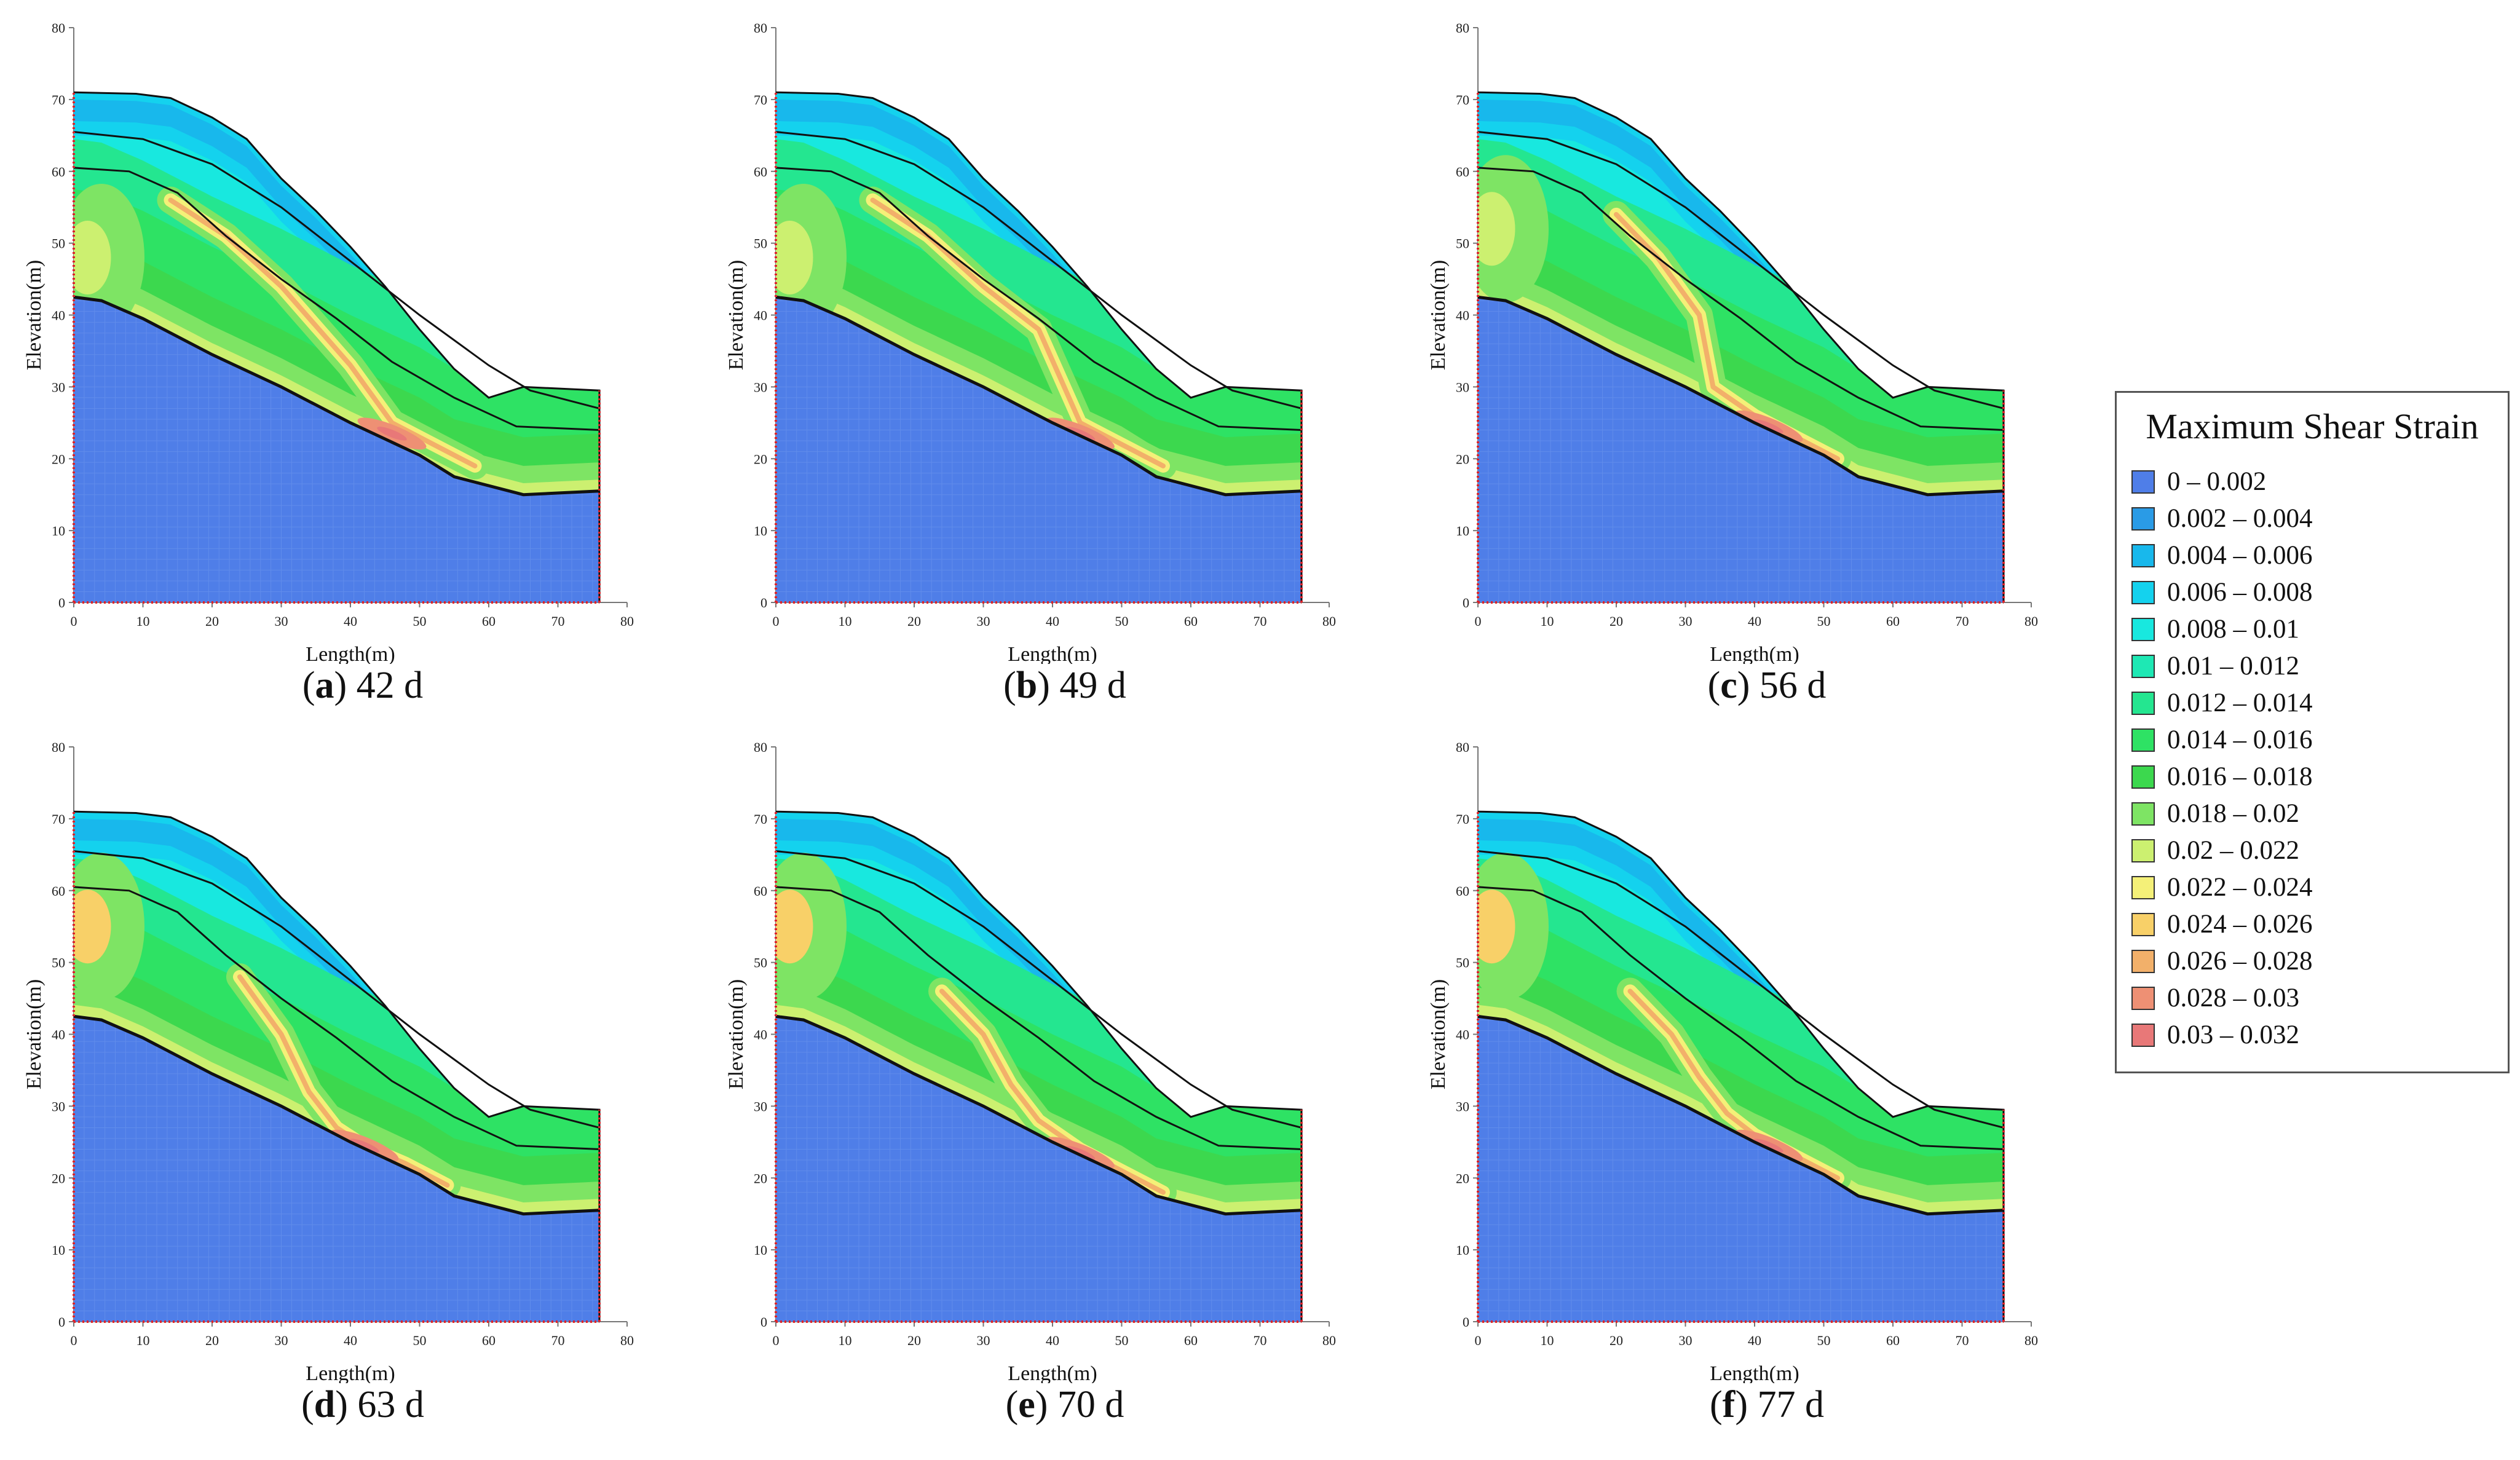 This screenshot has width=2520, height=1460. What do you see at coordinates (2222, 777) in the screenshot?
I see `legend-item: 0.016 – 0.018` at bounding box center [2222, 777].